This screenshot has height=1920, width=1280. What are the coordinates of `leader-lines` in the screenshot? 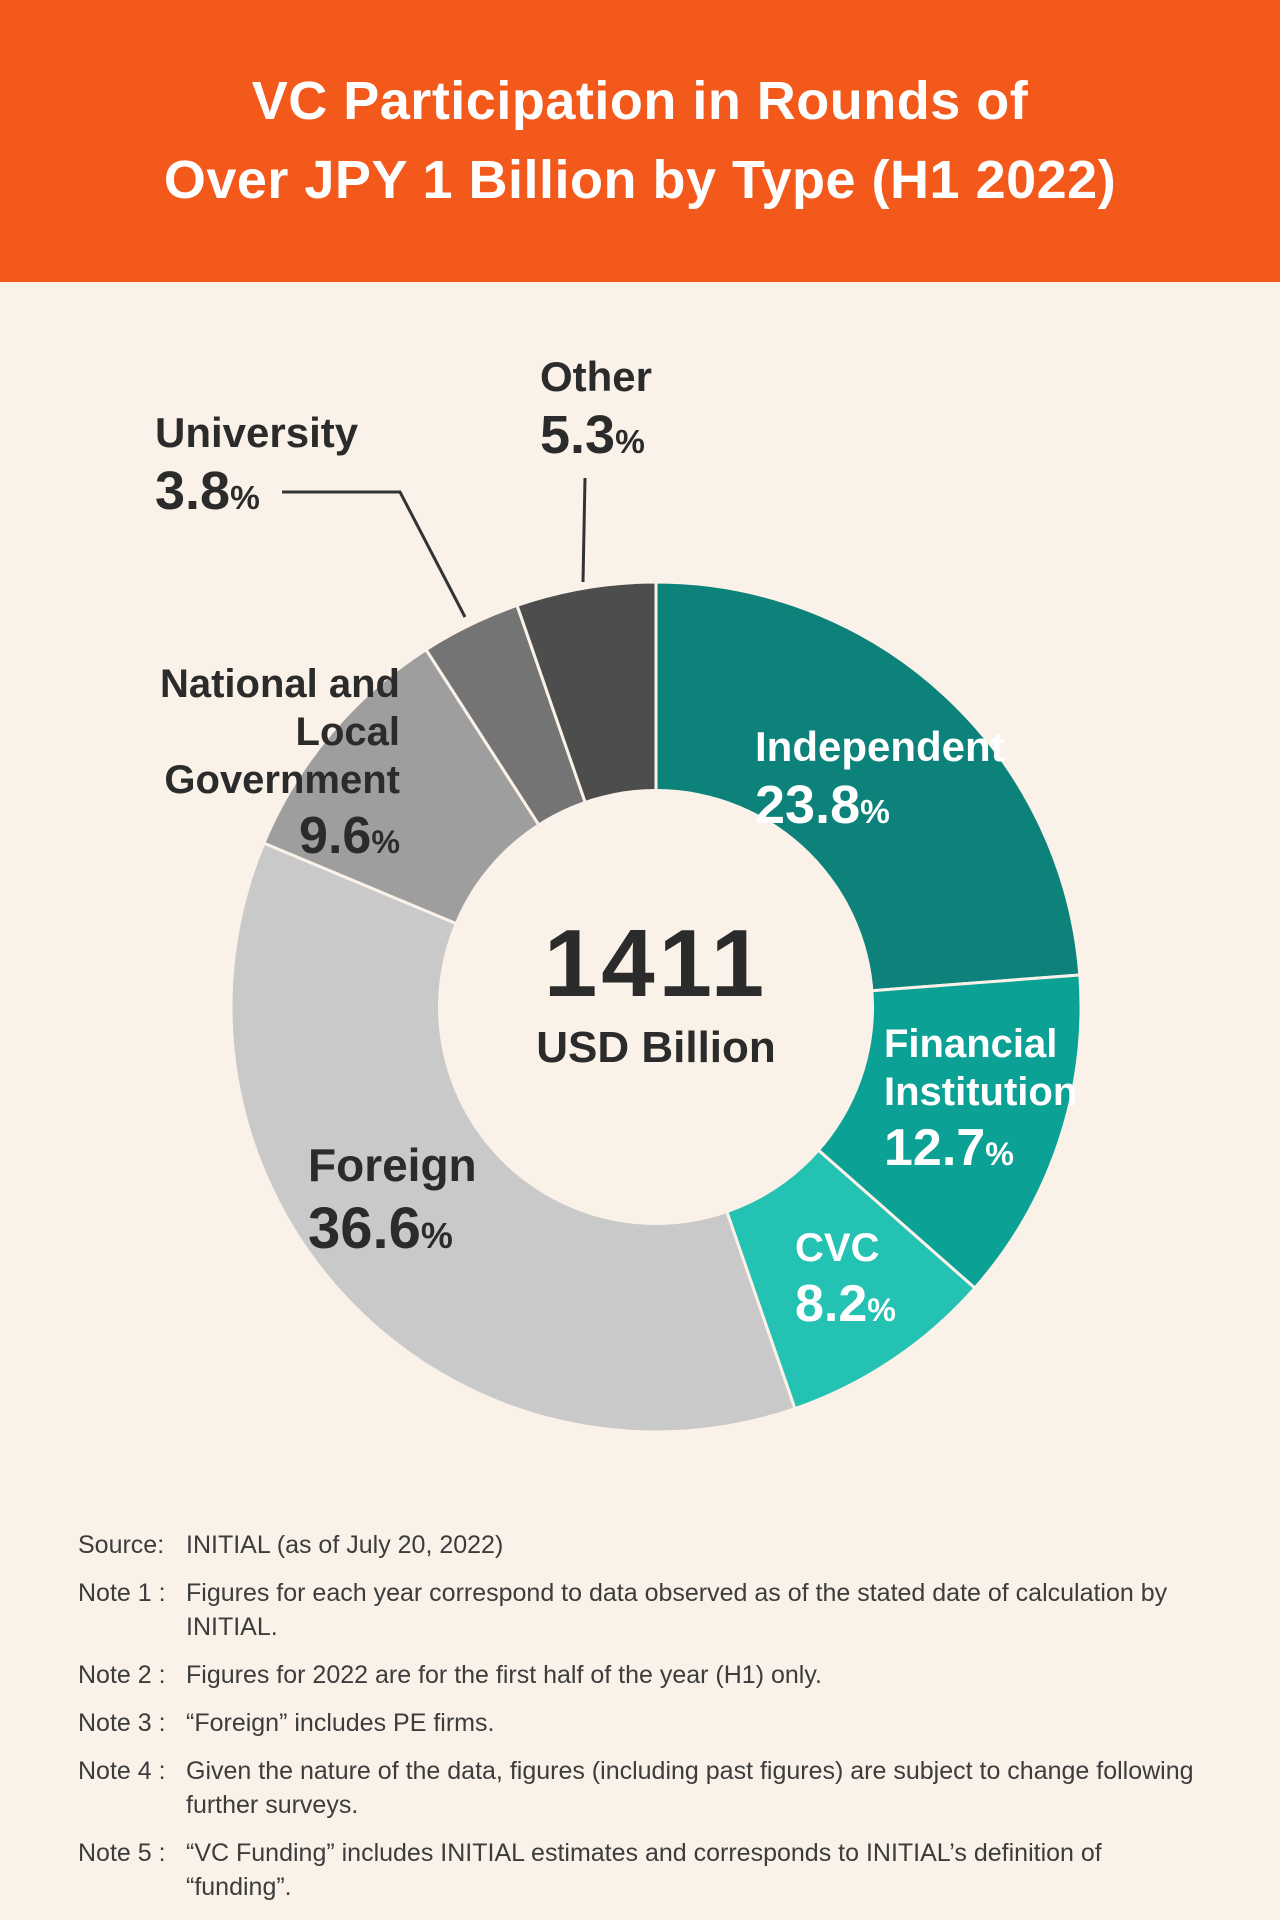 It's located at (434, 547).